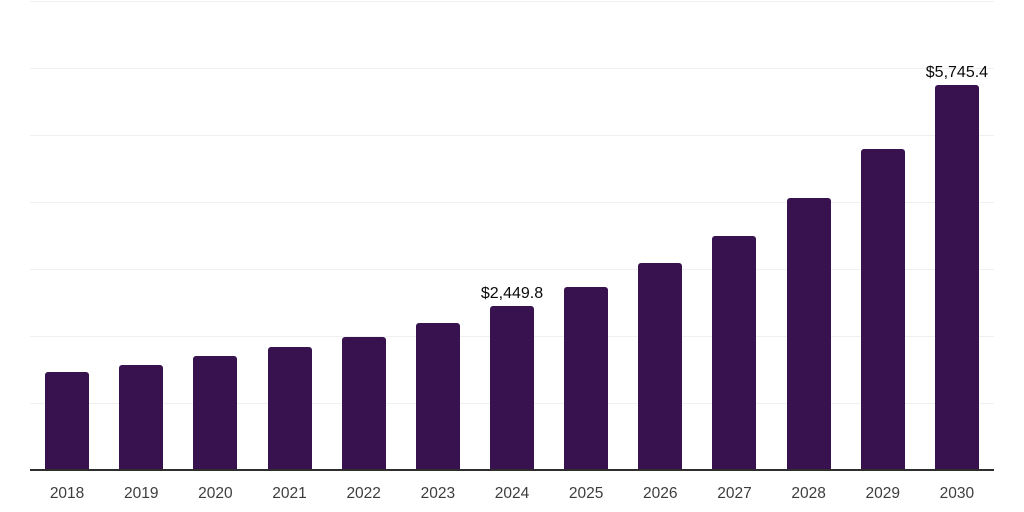  What do you see at coordinates (67, 493) in the screenshot?
I see `x-tick-label-2018: 2018` at bounding box center [67, 493].